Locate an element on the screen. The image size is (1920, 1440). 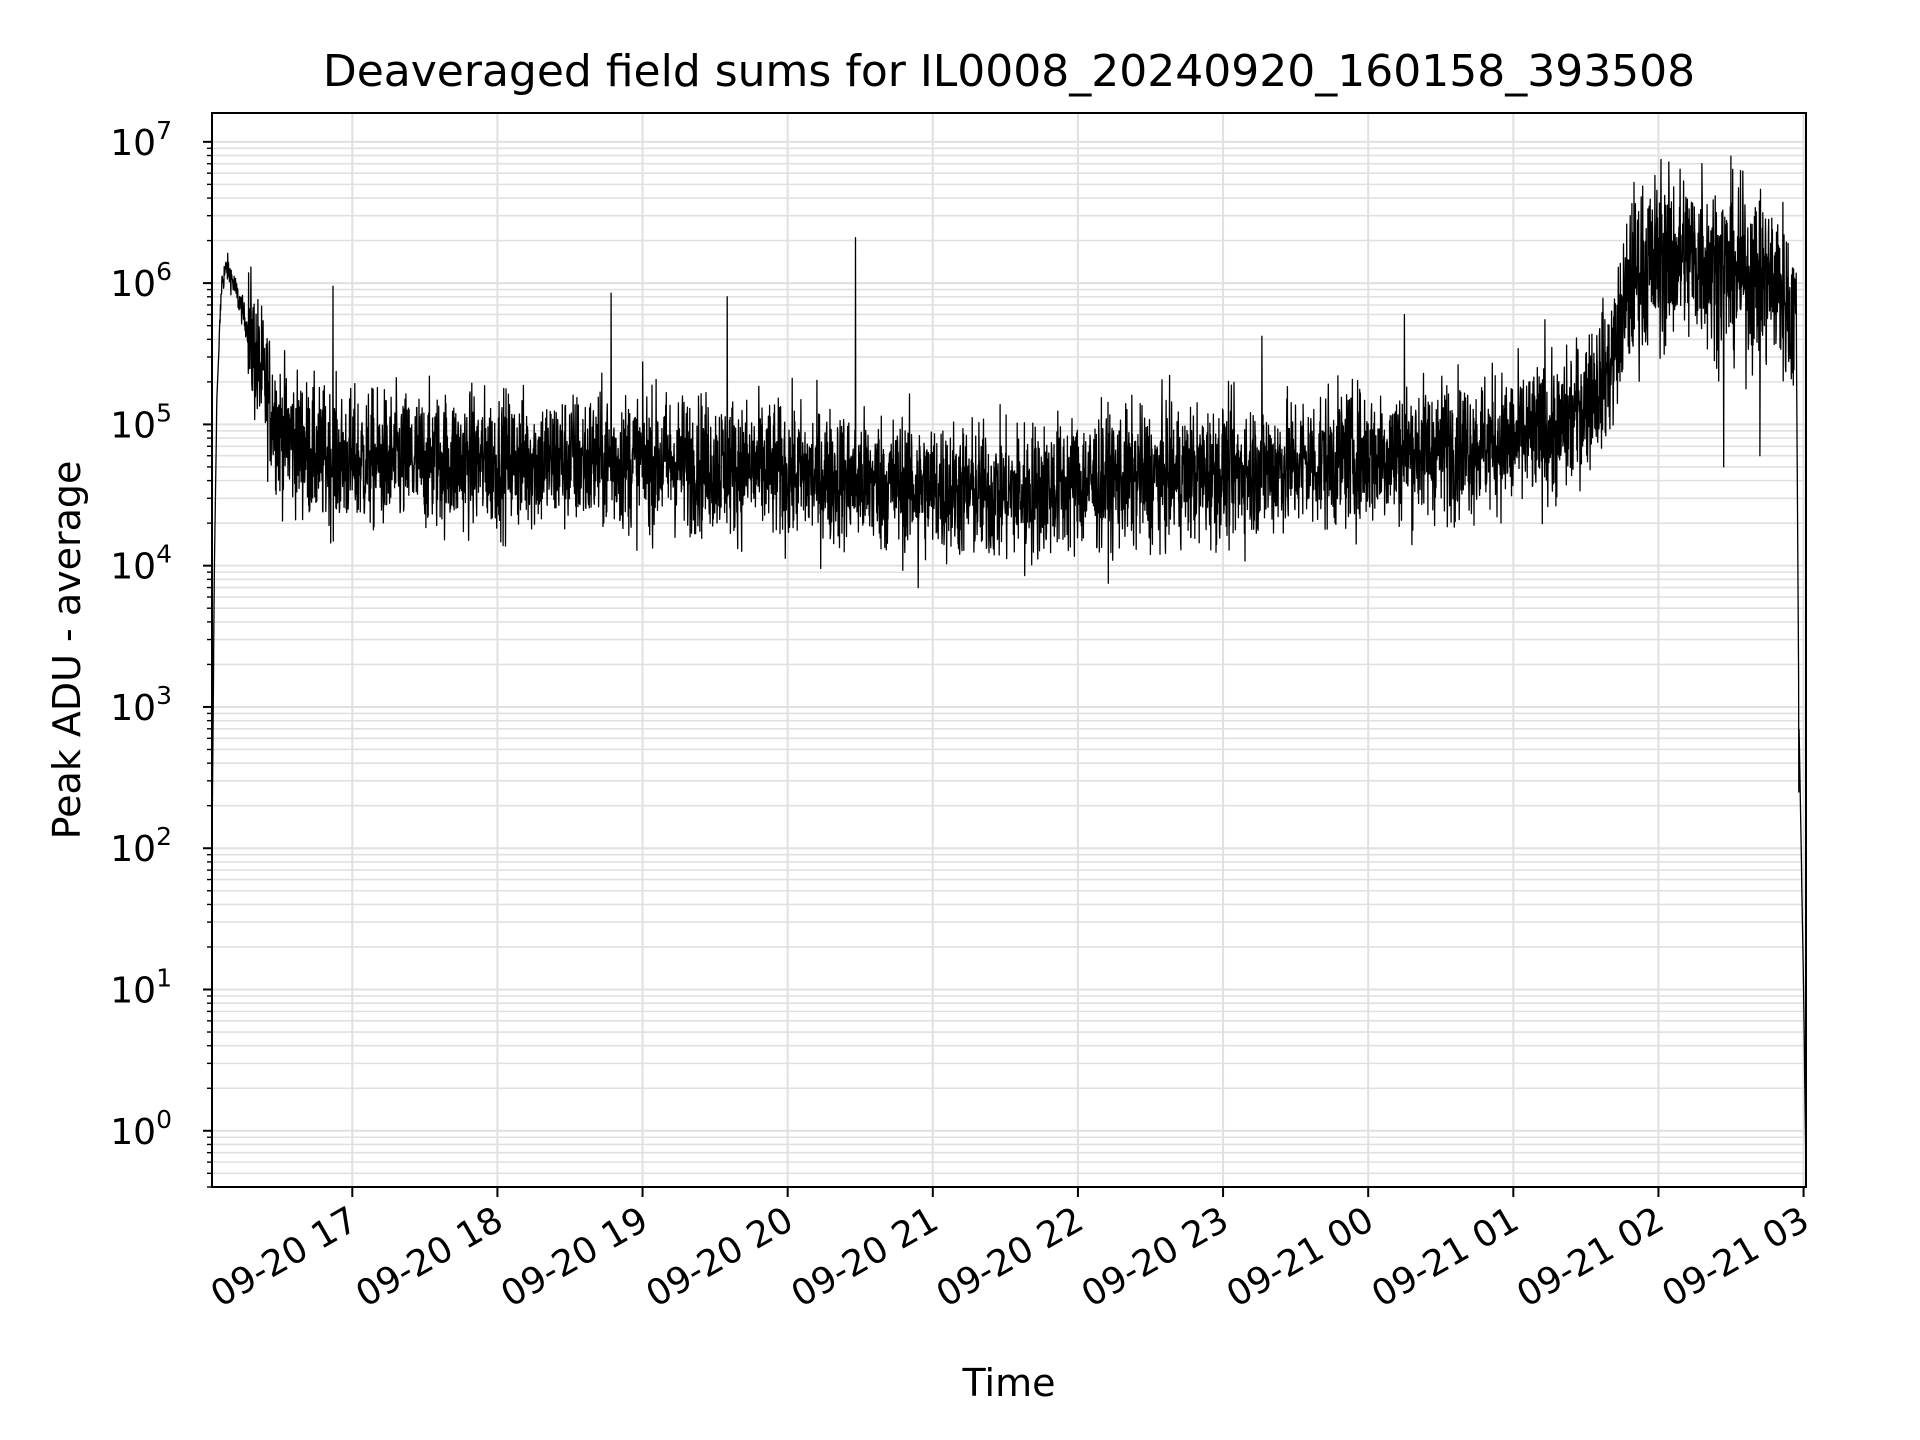
y-tick-label: 10⁴ is located at coordinates (141, 564).